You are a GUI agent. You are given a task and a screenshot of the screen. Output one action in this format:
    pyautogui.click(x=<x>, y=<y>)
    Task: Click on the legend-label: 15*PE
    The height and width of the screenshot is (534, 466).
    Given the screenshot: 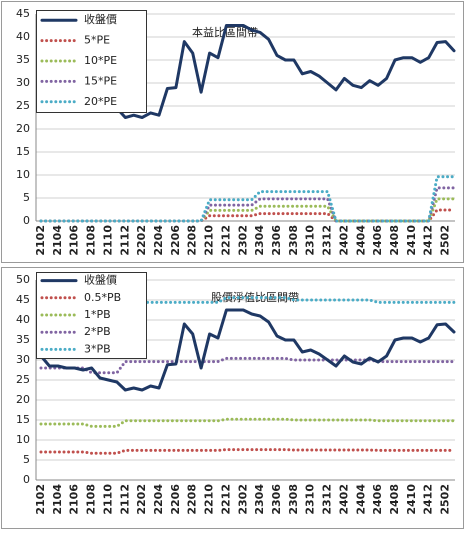 What is the action you would take?
    pyautogui.click(x=100, y=80)
    